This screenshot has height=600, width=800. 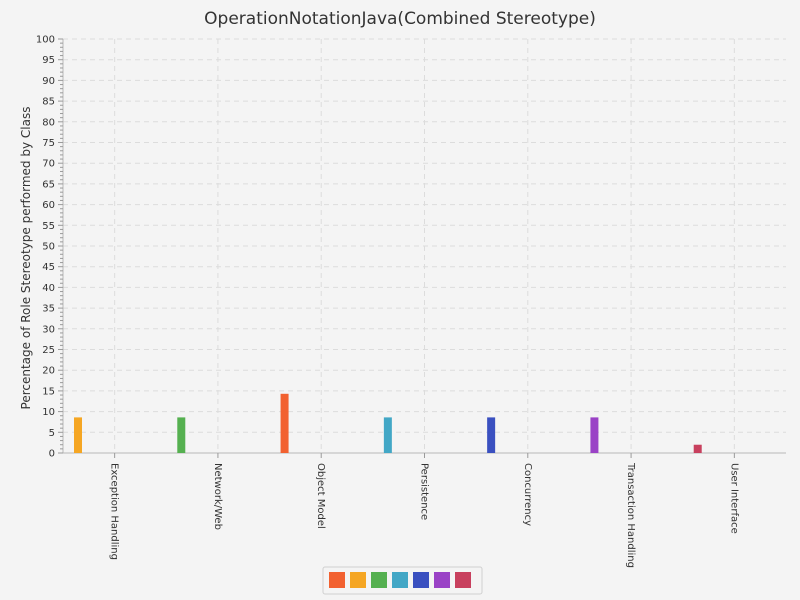 What do you see at coordinates (48, 102) in the screenshot?
I see `y-tick-label: 85` at bounding box center [48, 102].